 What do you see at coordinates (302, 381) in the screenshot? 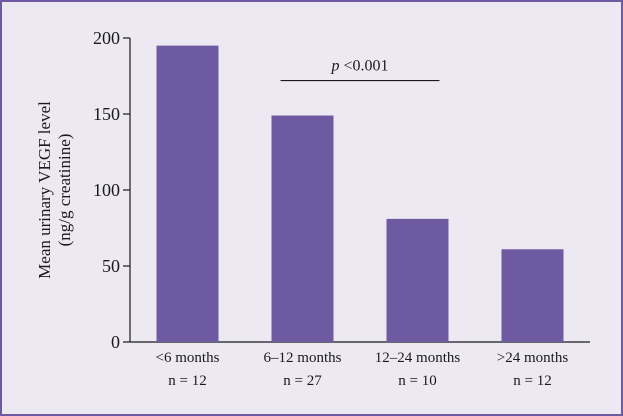
I see `x-tick-sample-size: n = 27` at bounding box center [302, 381].